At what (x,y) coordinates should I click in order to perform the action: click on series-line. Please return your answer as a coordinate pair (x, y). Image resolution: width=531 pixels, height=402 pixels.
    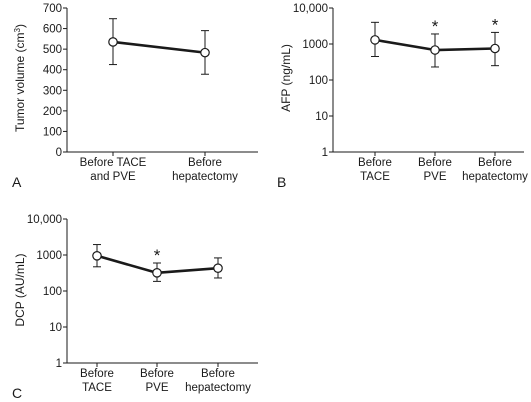
    Looking at the image, I should click on (159, 47).